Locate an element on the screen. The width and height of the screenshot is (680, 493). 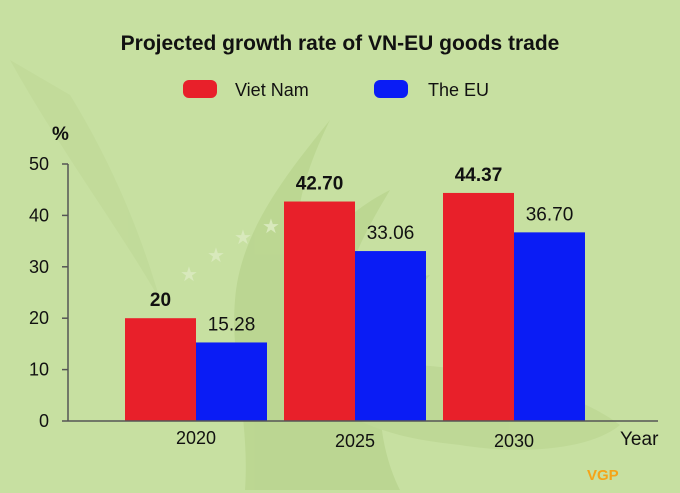
bar-viet-nam-2025 is located at coordinates (319, 311).